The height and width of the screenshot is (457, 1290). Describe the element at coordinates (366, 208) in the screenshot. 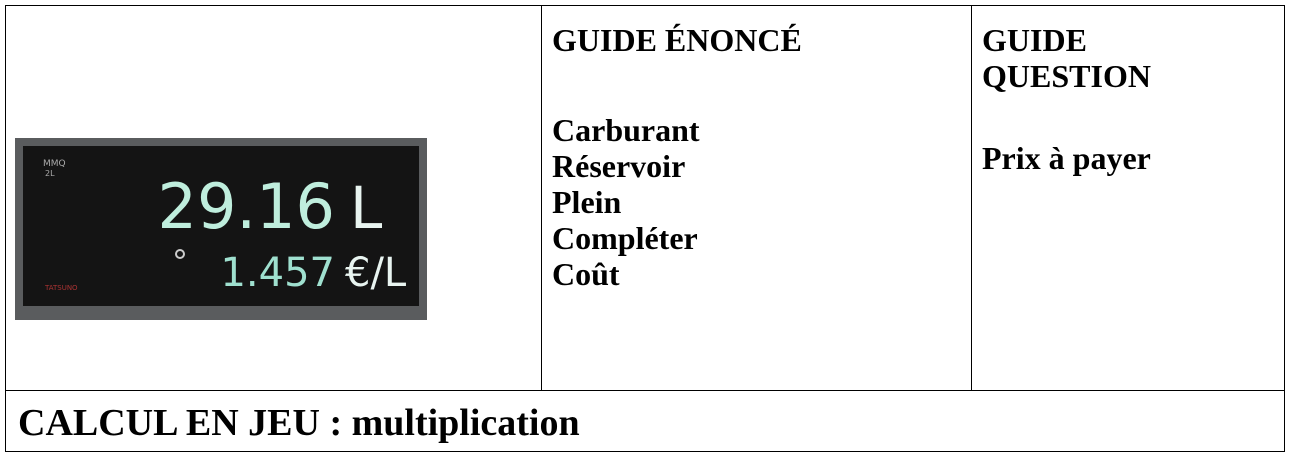

I see `volume-unit: L` at that location.